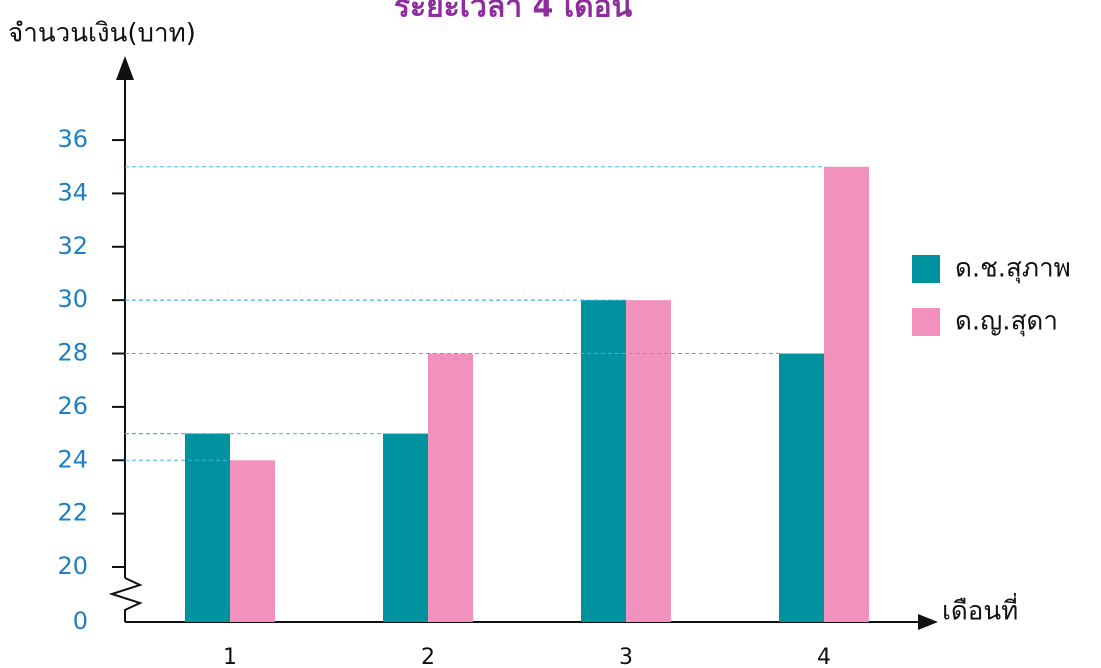  Describe the element at coordinates (102, 34) in the screenshot. I see `y-axis-label: จำนวนเงิน(บาท)` at that location.